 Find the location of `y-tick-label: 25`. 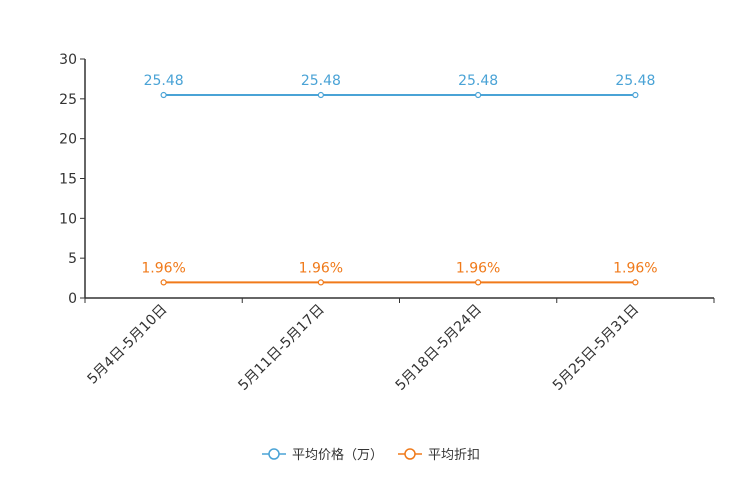

y-tick-label: 25 is located at coordinates (68, 100).